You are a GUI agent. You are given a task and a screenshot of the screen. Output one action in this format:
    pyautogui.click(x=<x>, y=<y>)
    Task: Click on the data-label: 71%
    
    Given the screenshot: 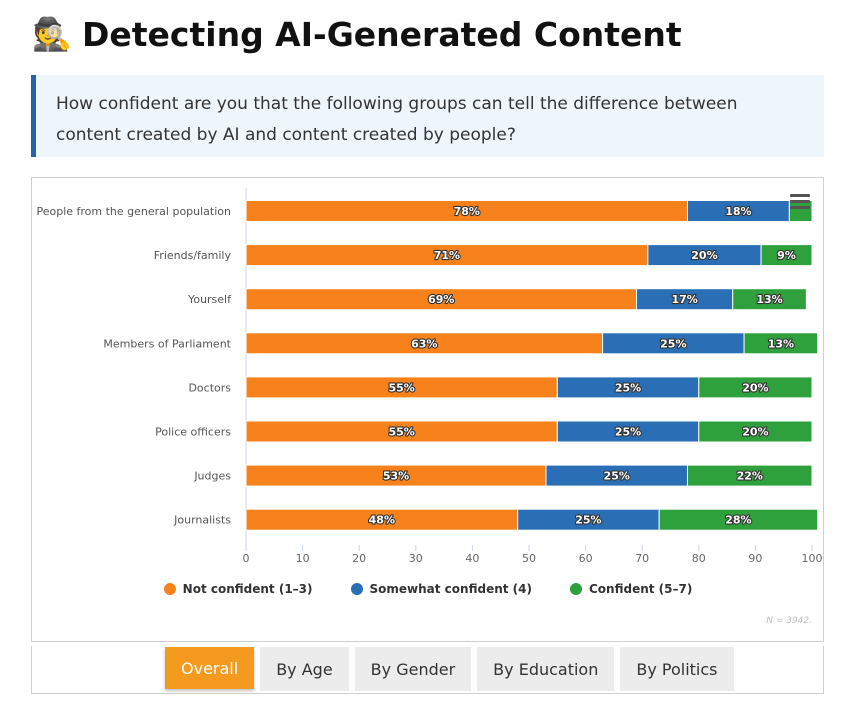 What is the action you would take?
    pyautogui.click(x=447, y=255)
    